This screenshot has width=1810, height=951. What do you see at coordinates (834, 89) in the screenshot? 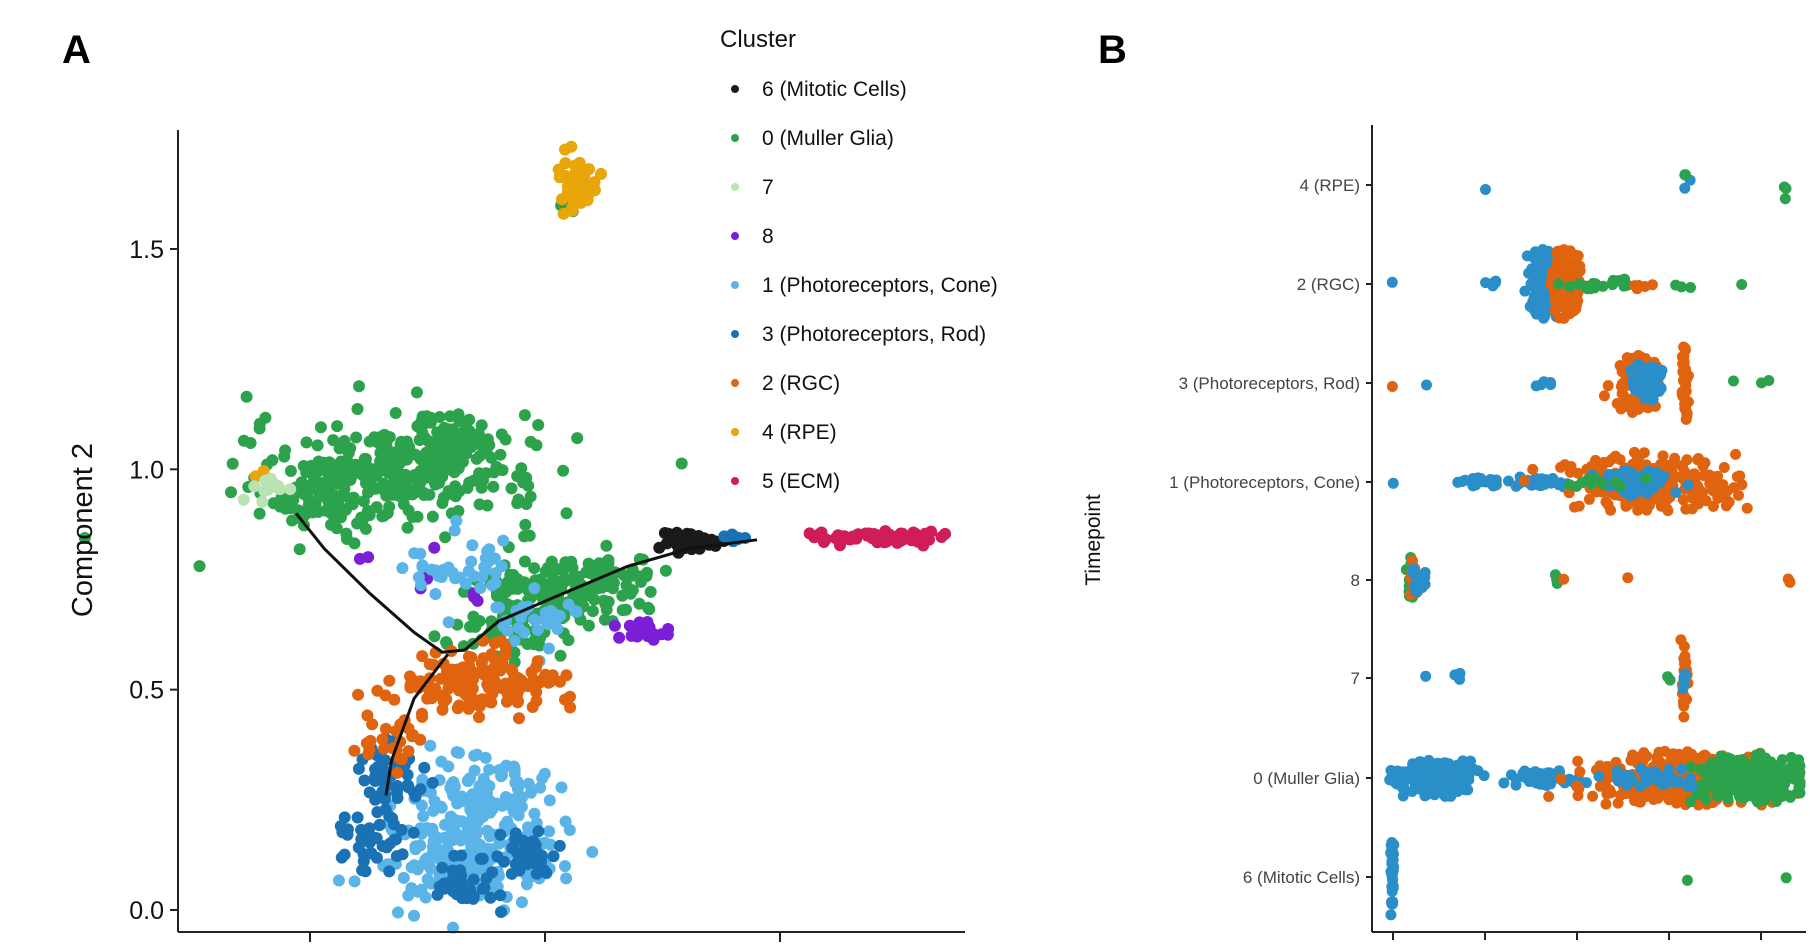
I see `legend-label-6: 6 (Mitotic Cells)` at bounding box center [834, 89].